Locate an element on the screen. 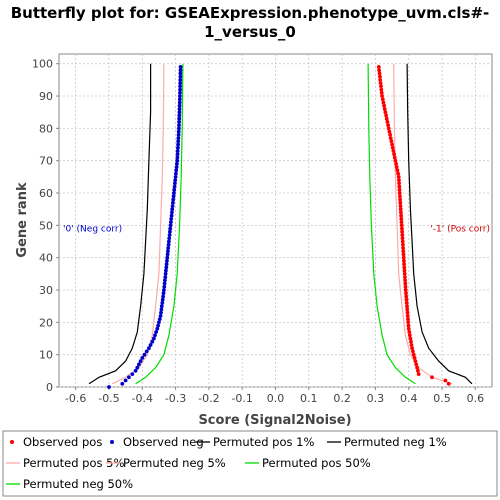 Image resolution: width=500 pixels, height=500 pixels. legend-item: Permuted pos 1% is located at coordinates (255, 442).